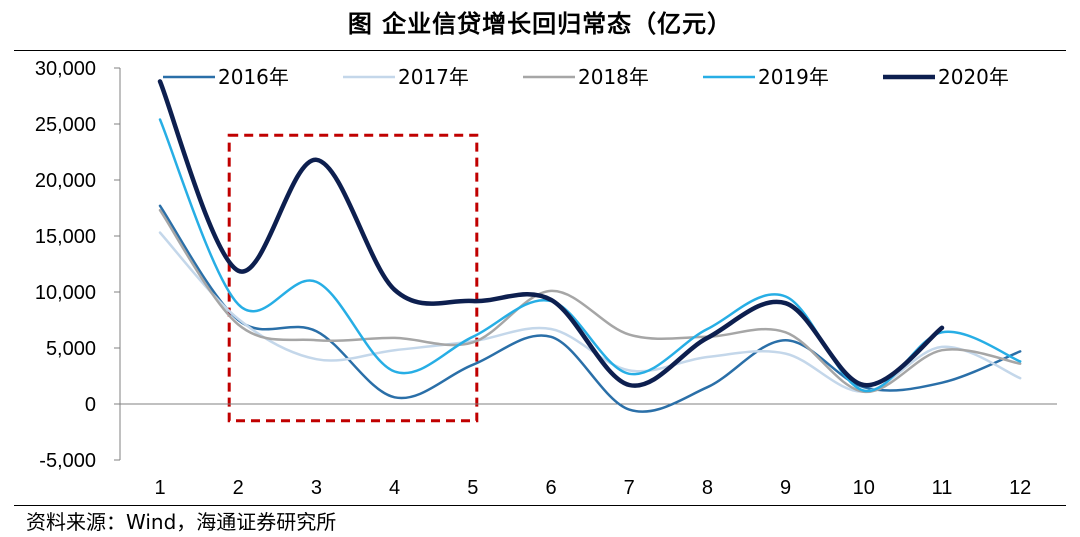 The height and width of the screenshot is (537, 1080). What do you see at coordinates (472, 488) in the screenshot?
I see `x-tick-label: 5` at bounding box center [472, 488].